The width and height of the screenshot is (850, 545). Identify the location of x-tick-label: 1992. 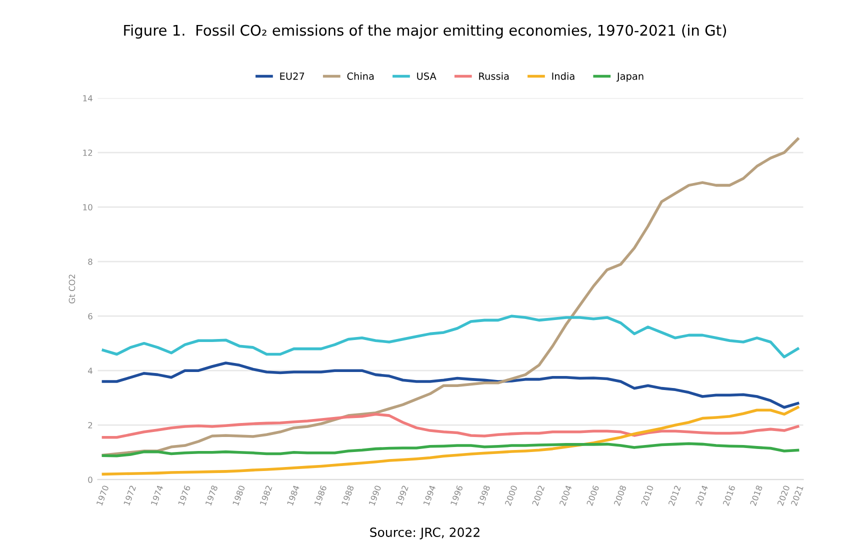
(402, 495).